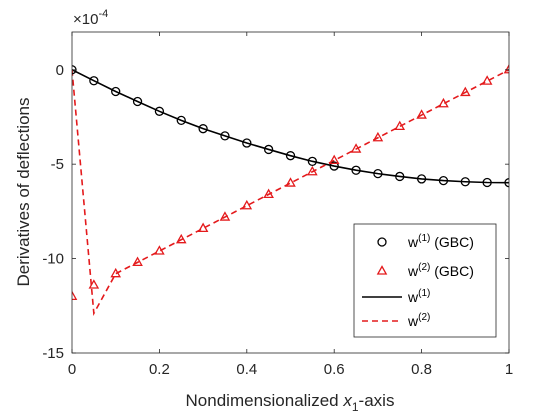 The width and height of the screenshot is (560, 420). Describe the element at coordinates (421, 369) in the screenshot. I see `x-tick-label: 0.8` at that location.